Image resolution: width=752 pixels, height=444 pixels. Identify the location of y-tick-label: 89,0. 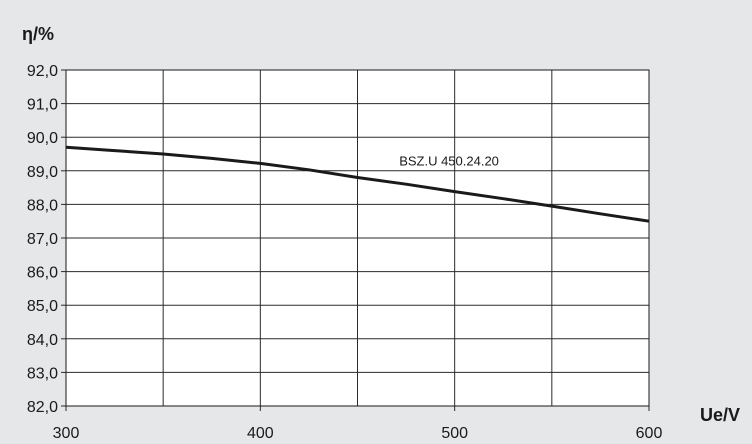
(42, 172).